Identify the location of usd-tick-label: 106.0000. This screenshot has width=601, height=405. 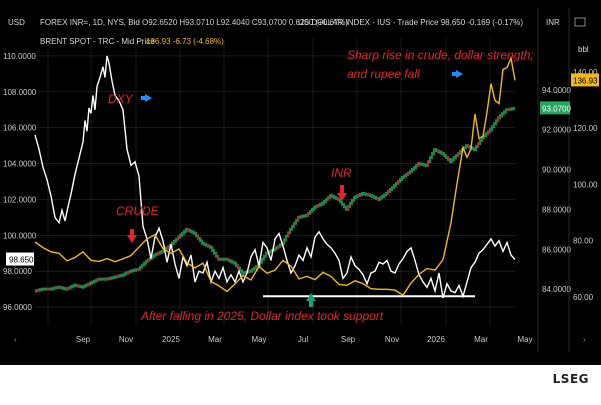
(20, 128).